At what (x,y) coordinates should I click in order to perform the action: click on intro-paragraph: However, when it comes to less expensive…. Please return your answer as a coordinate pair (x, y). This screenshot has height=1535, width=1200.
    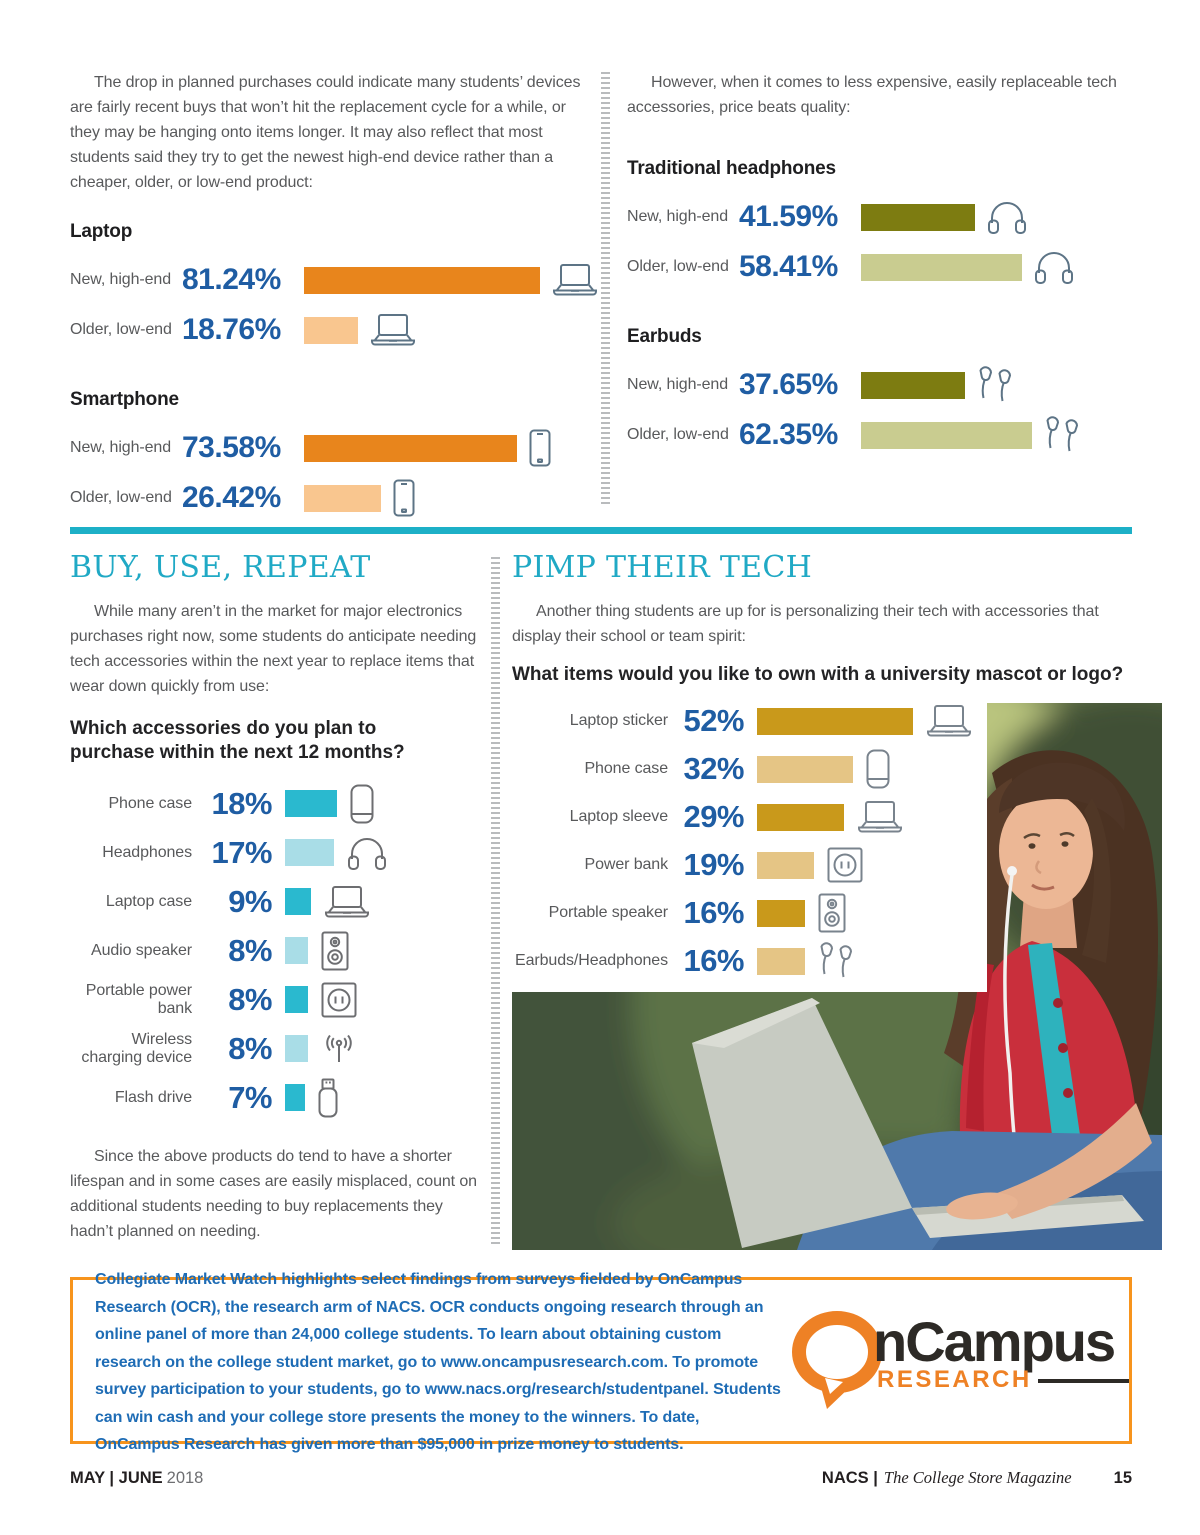
    Looking at the image, I should click on (872, 95).